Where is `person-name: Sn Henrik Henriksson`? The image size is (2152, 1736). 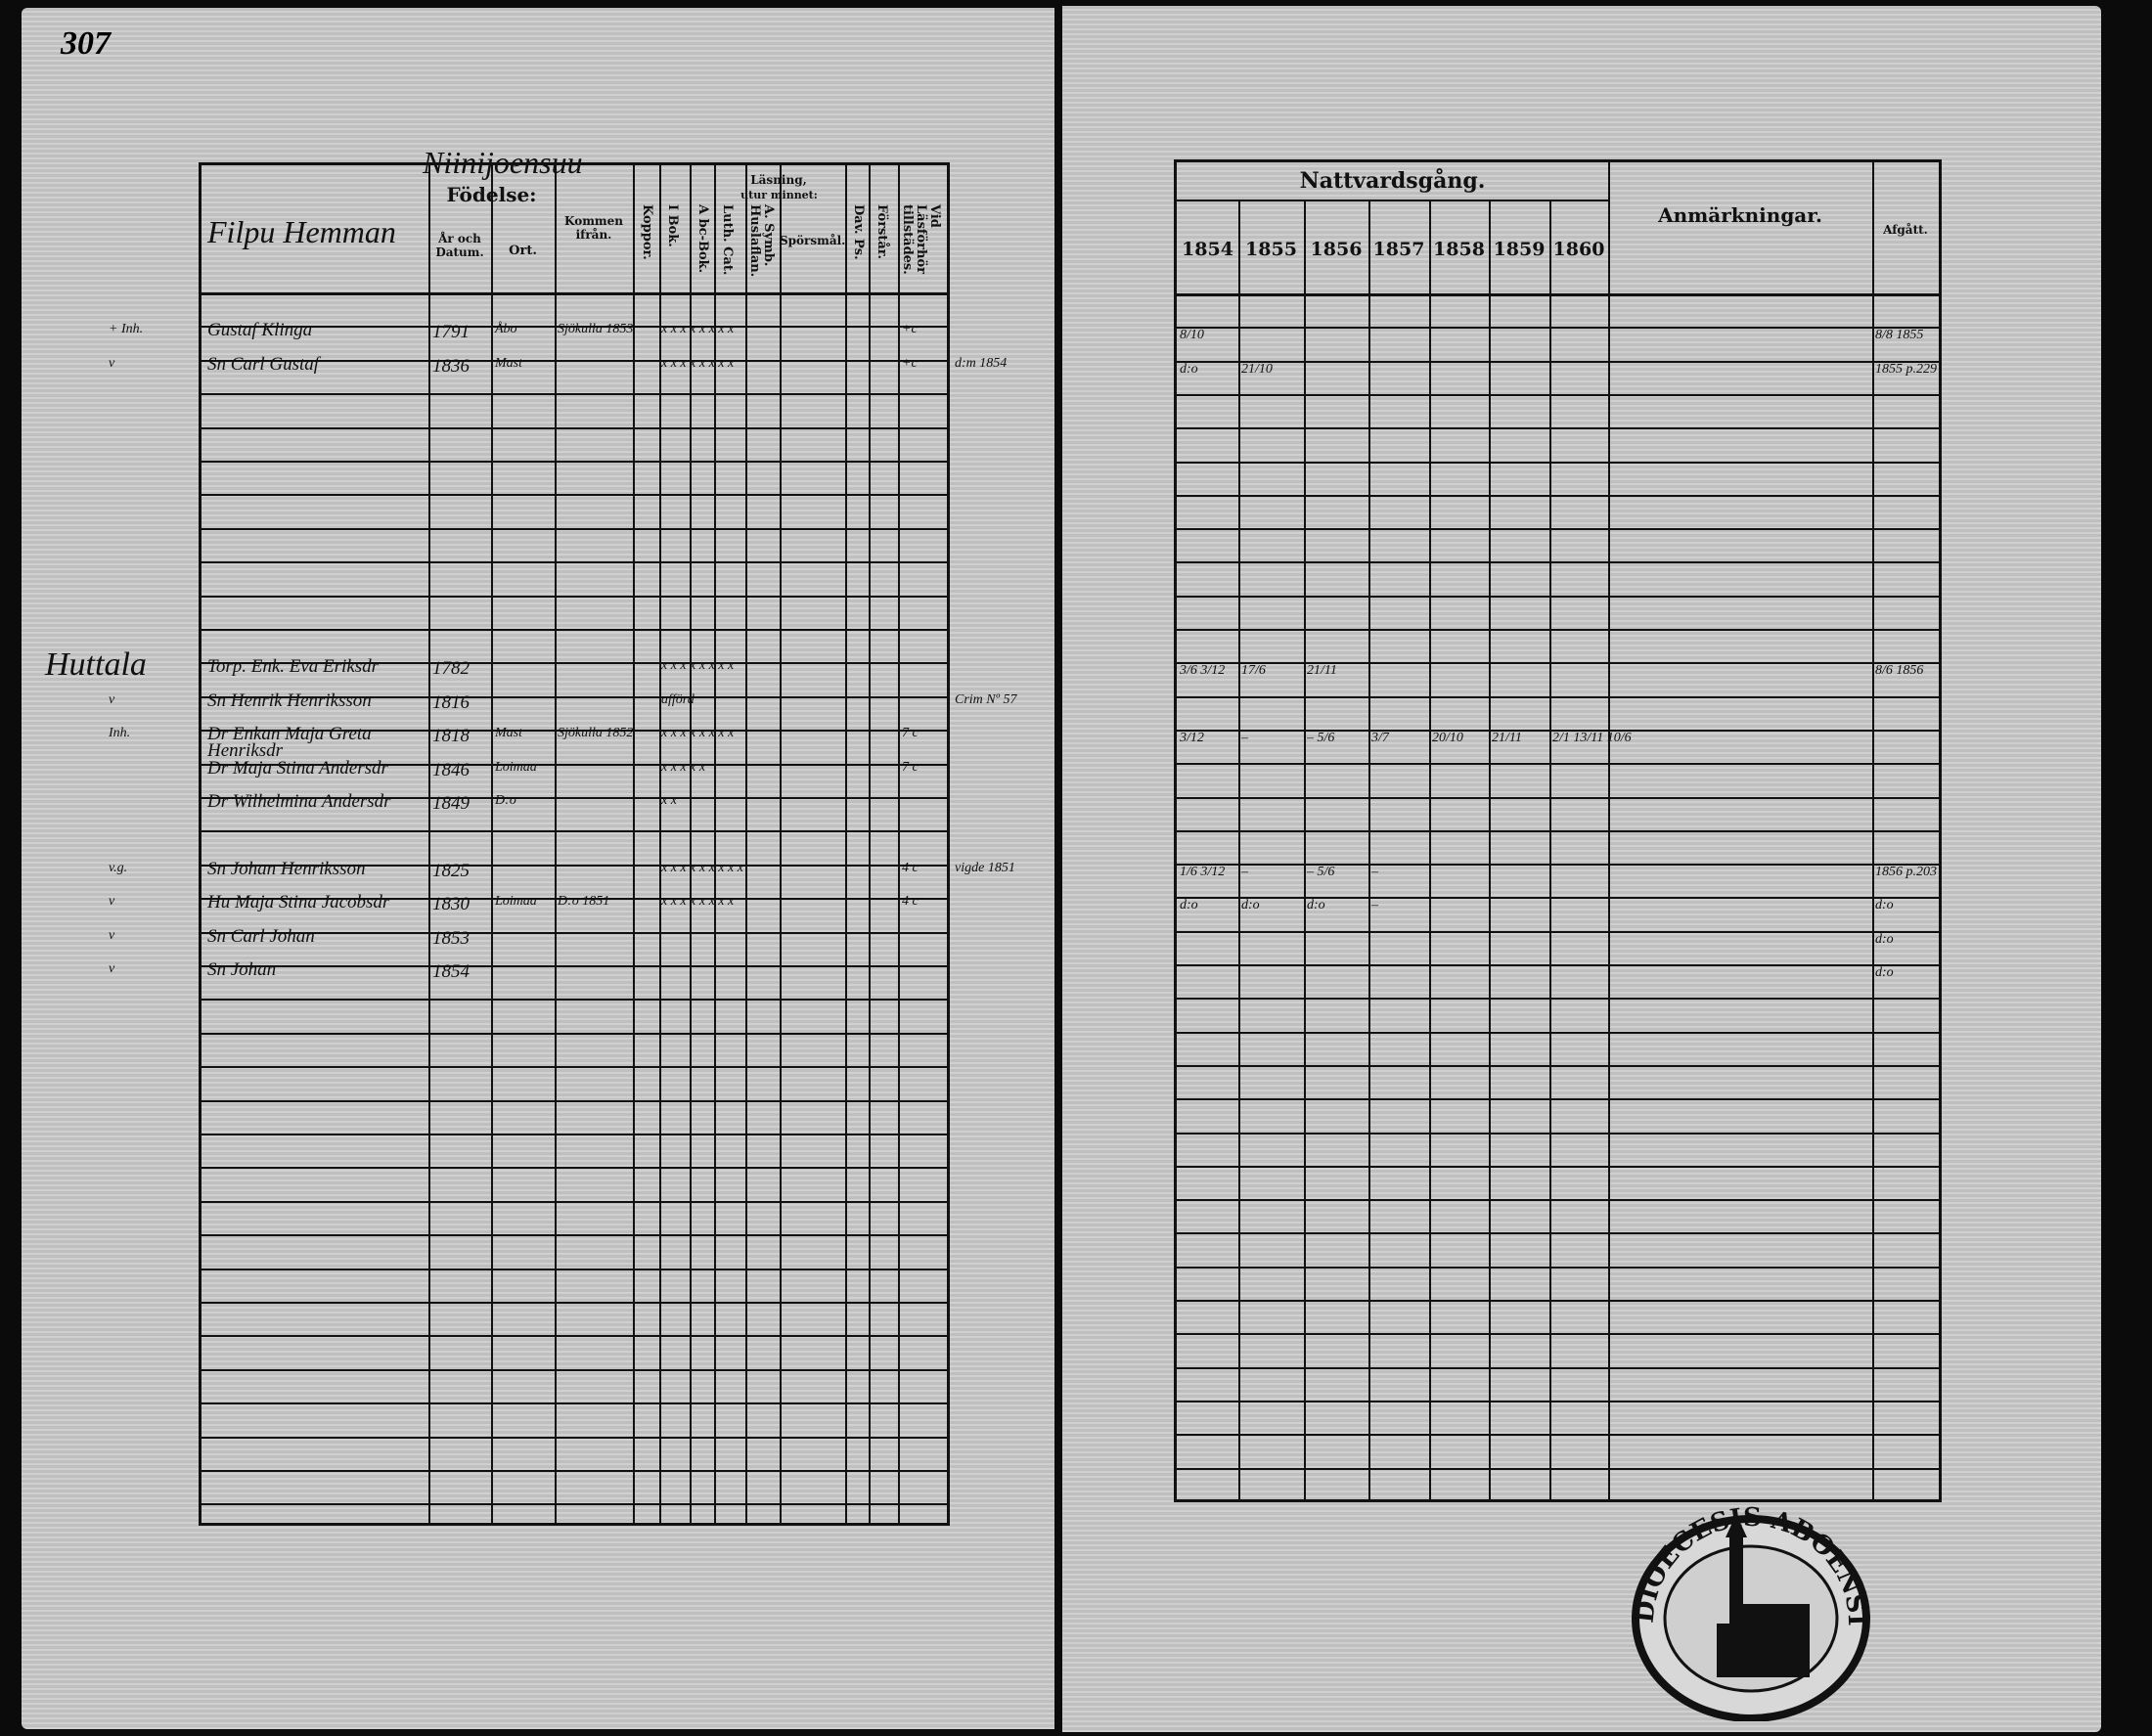
person-name: Sn Henrik Henriksson is located at coordinates (289, 700).